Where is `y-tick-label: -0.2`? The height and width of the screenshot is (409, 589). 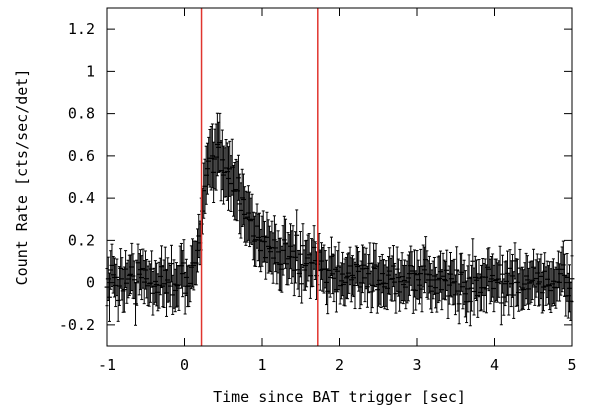 y-tick-label: -0.2 is located at coordinates (77, 325).